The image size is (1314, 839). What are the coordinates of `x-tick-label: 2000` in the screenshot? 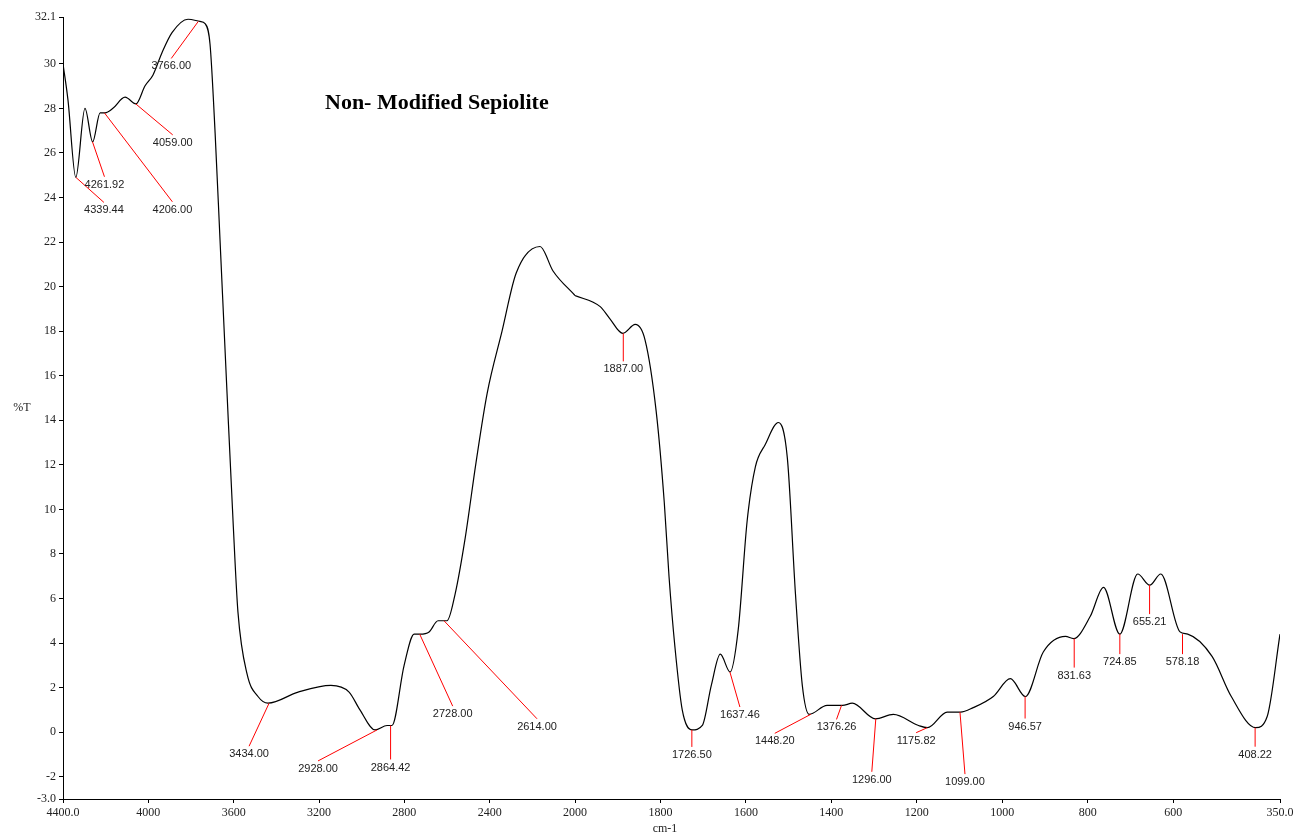 It's located at (575, 812).